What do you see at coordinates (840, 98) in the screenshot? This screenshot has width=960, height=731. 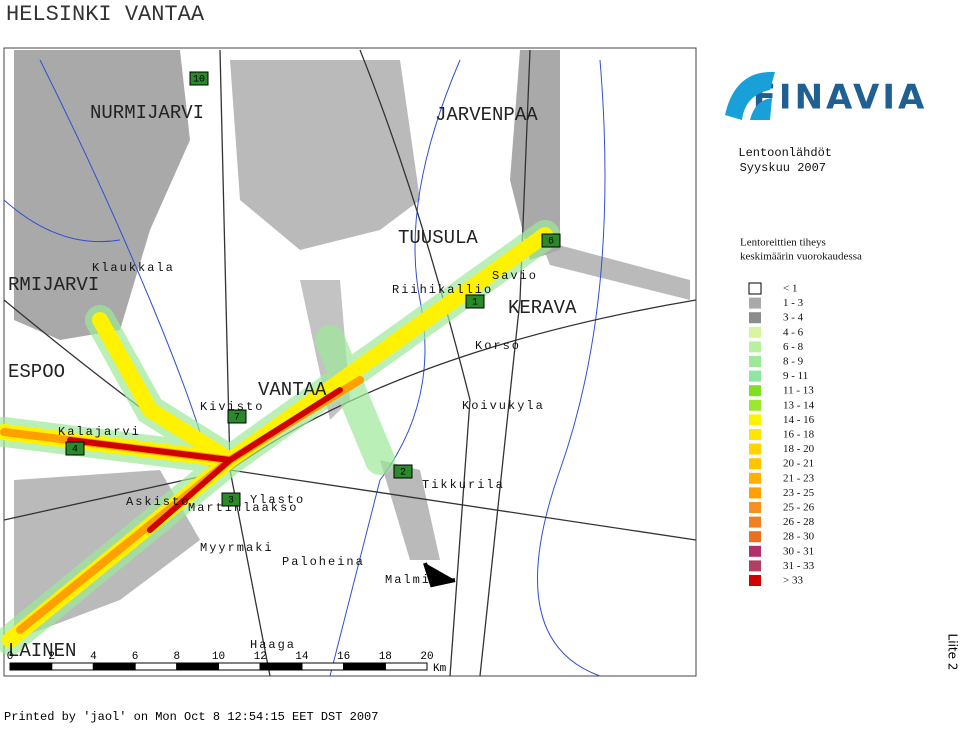 I see `logo: FINAVIA` at bounding box center [840, 98].